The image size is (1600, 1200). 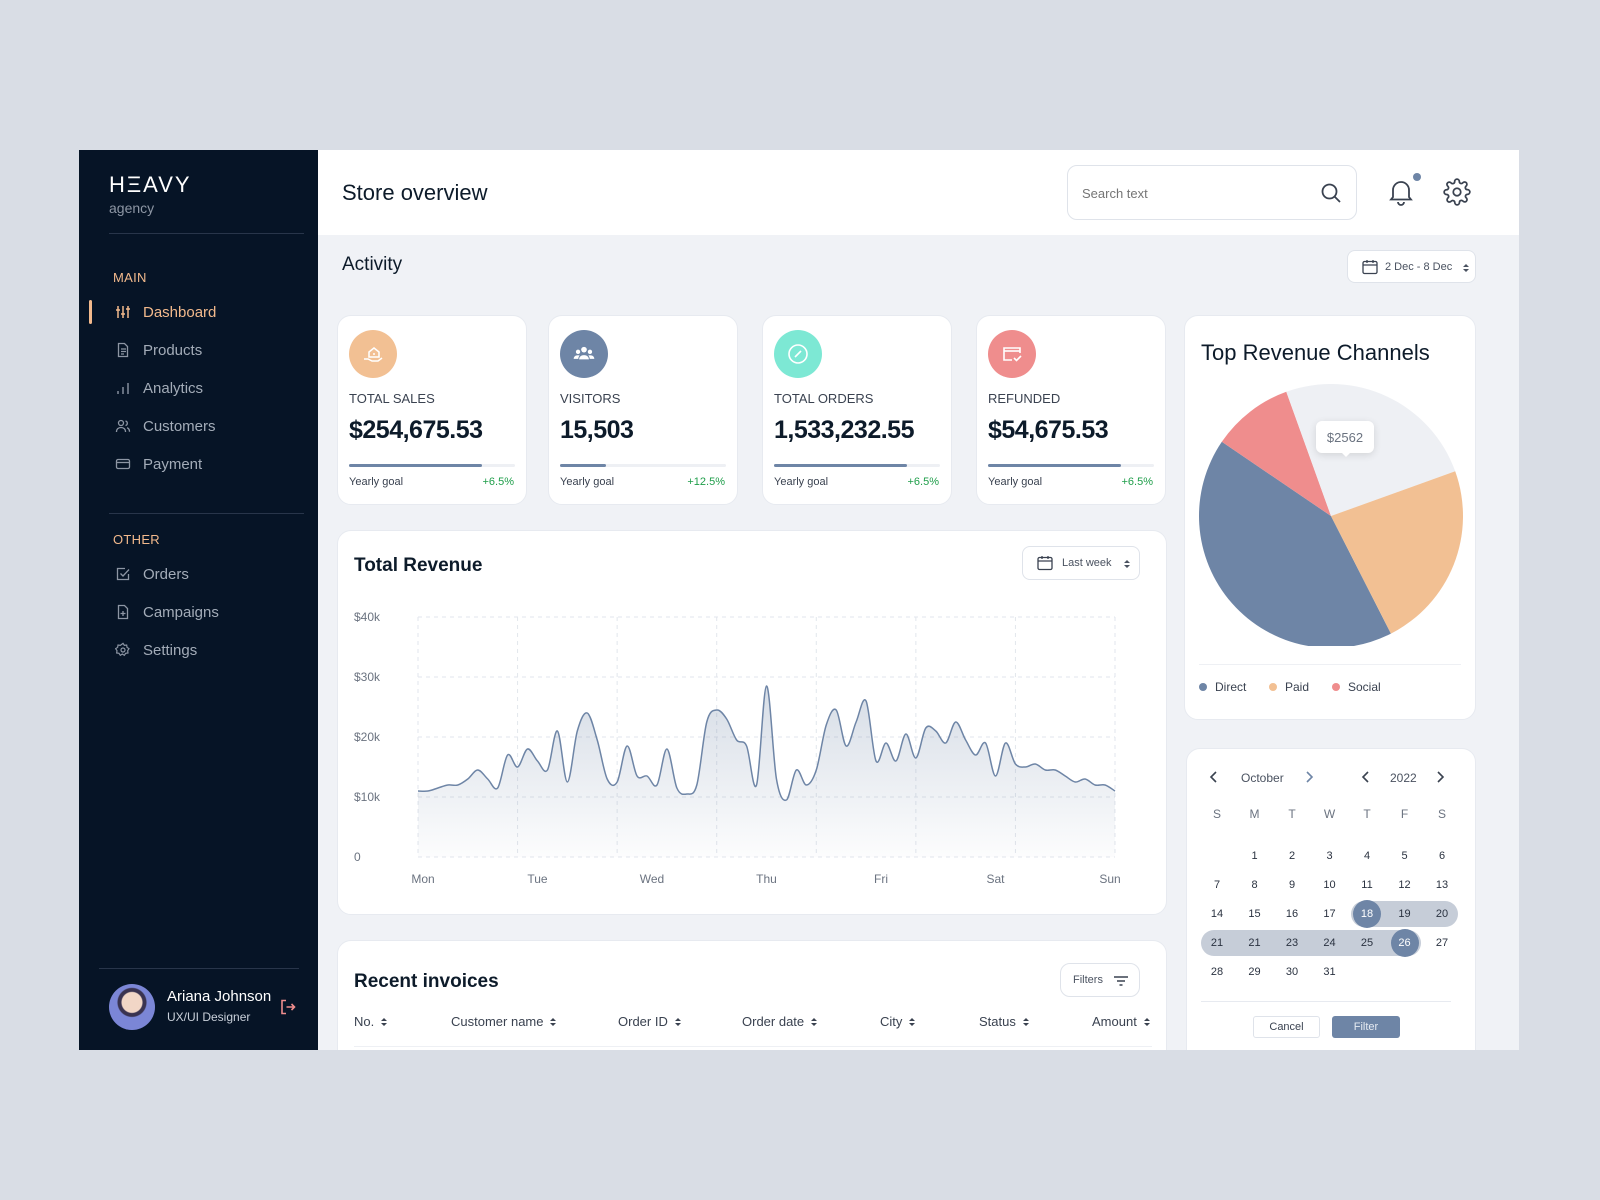 I want to click on legend-item-social: Social, so click(x=1356, y=687).